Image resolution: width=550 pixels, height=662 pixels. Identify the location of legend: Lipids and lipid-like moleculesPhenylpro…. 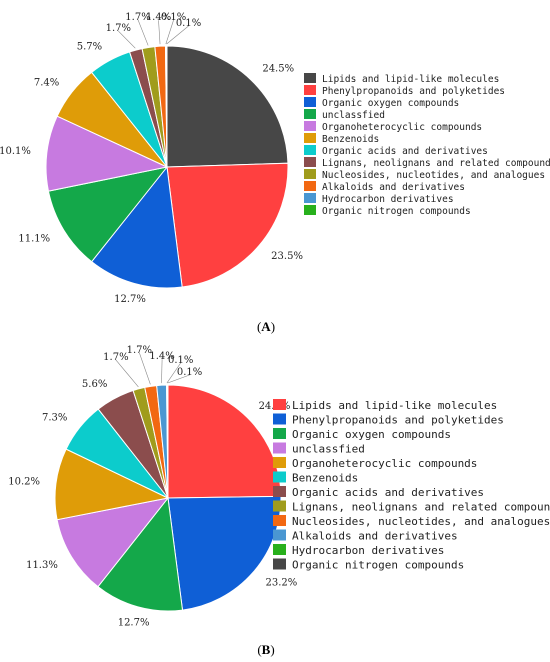
(427, 145).